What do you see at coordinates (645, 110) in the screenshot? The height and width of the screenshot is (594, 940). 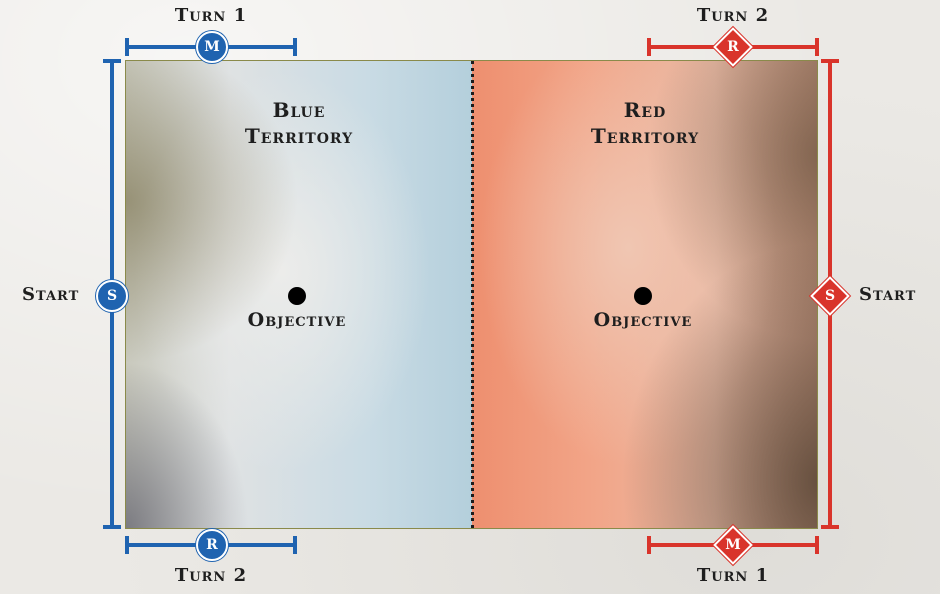 I see `red-territory-line1: Red` at bounding box center [645, 110].